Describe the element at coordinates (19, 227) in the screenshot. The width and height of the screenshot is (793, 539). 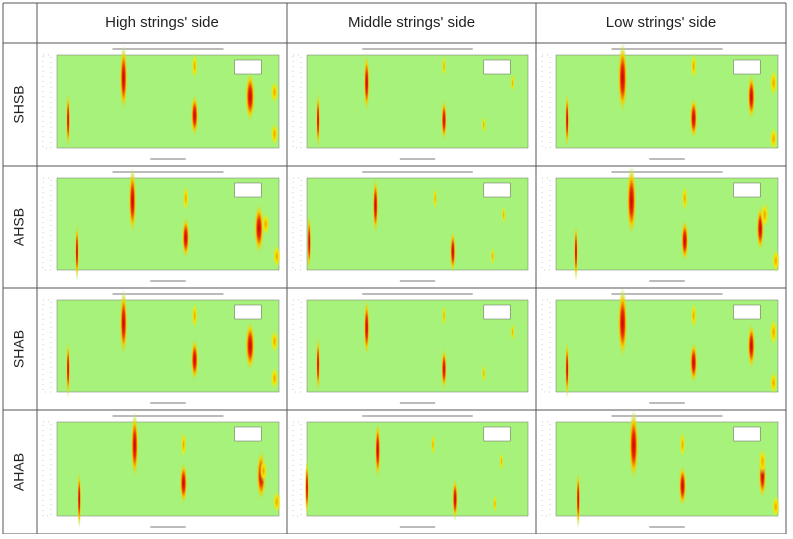
I see `row-header: AHSB` at that location.